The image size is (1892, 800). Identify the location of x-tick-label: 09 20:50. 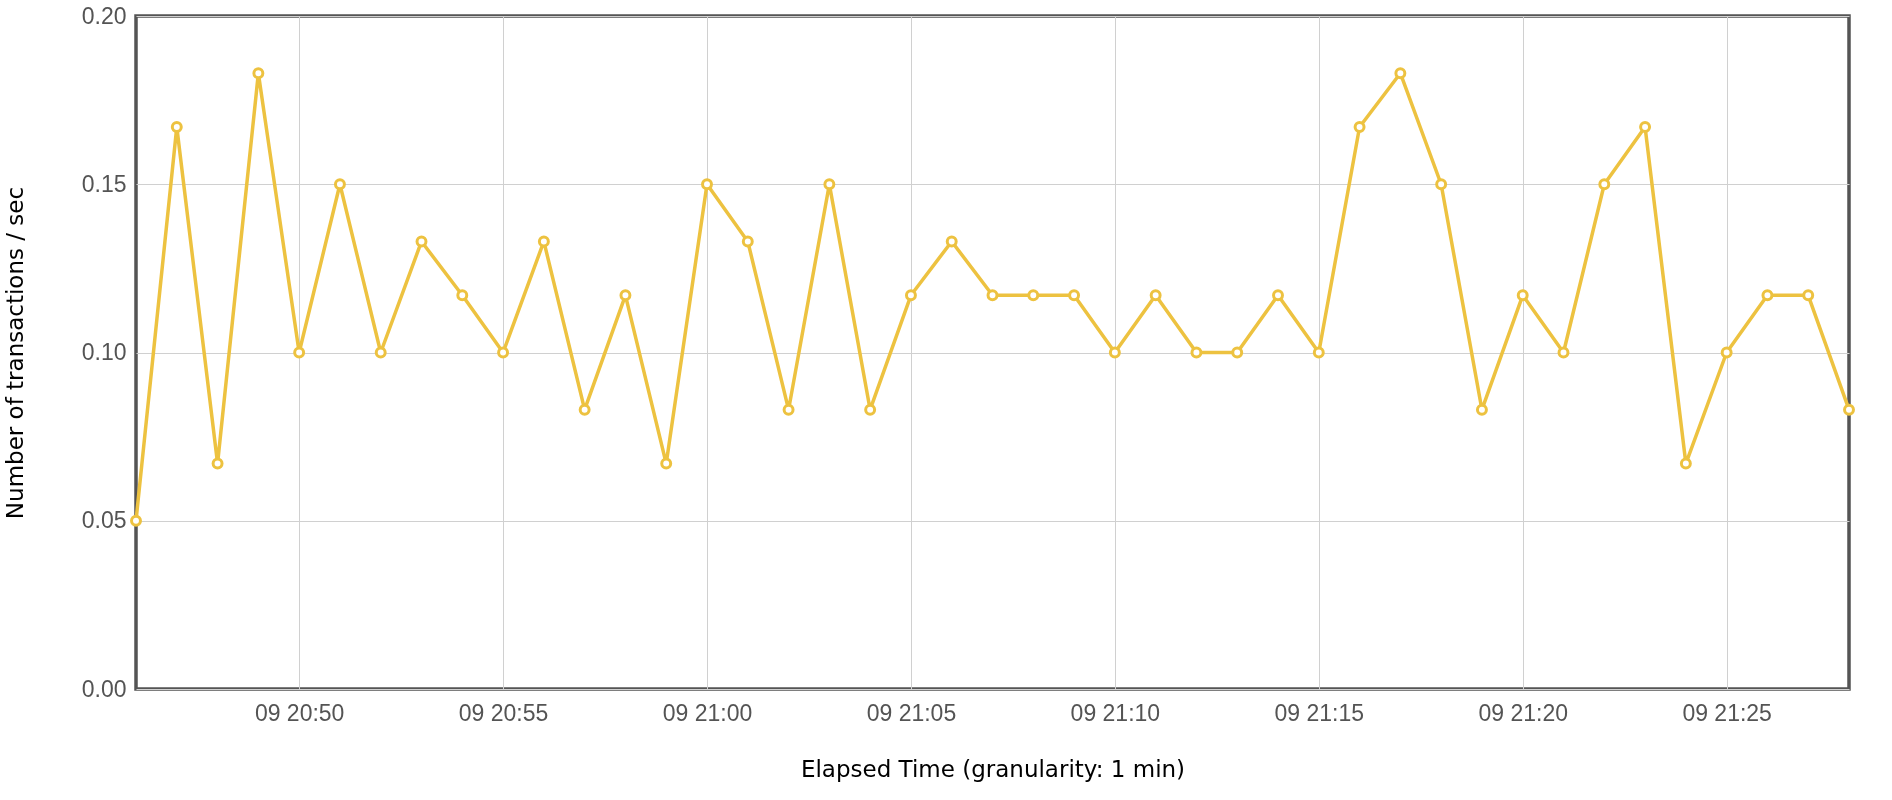
(299, 712).